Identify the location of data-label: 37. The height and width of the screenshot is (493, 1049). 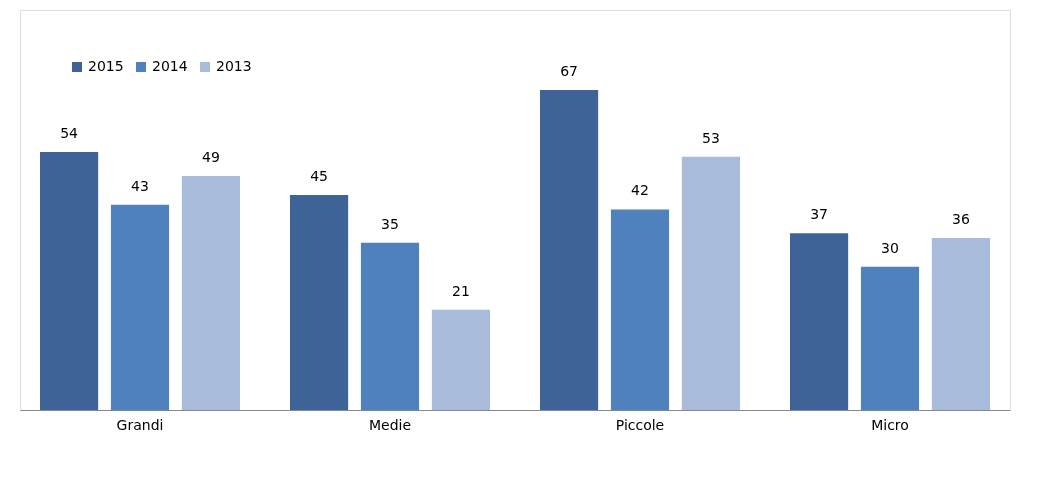
(819, 214).